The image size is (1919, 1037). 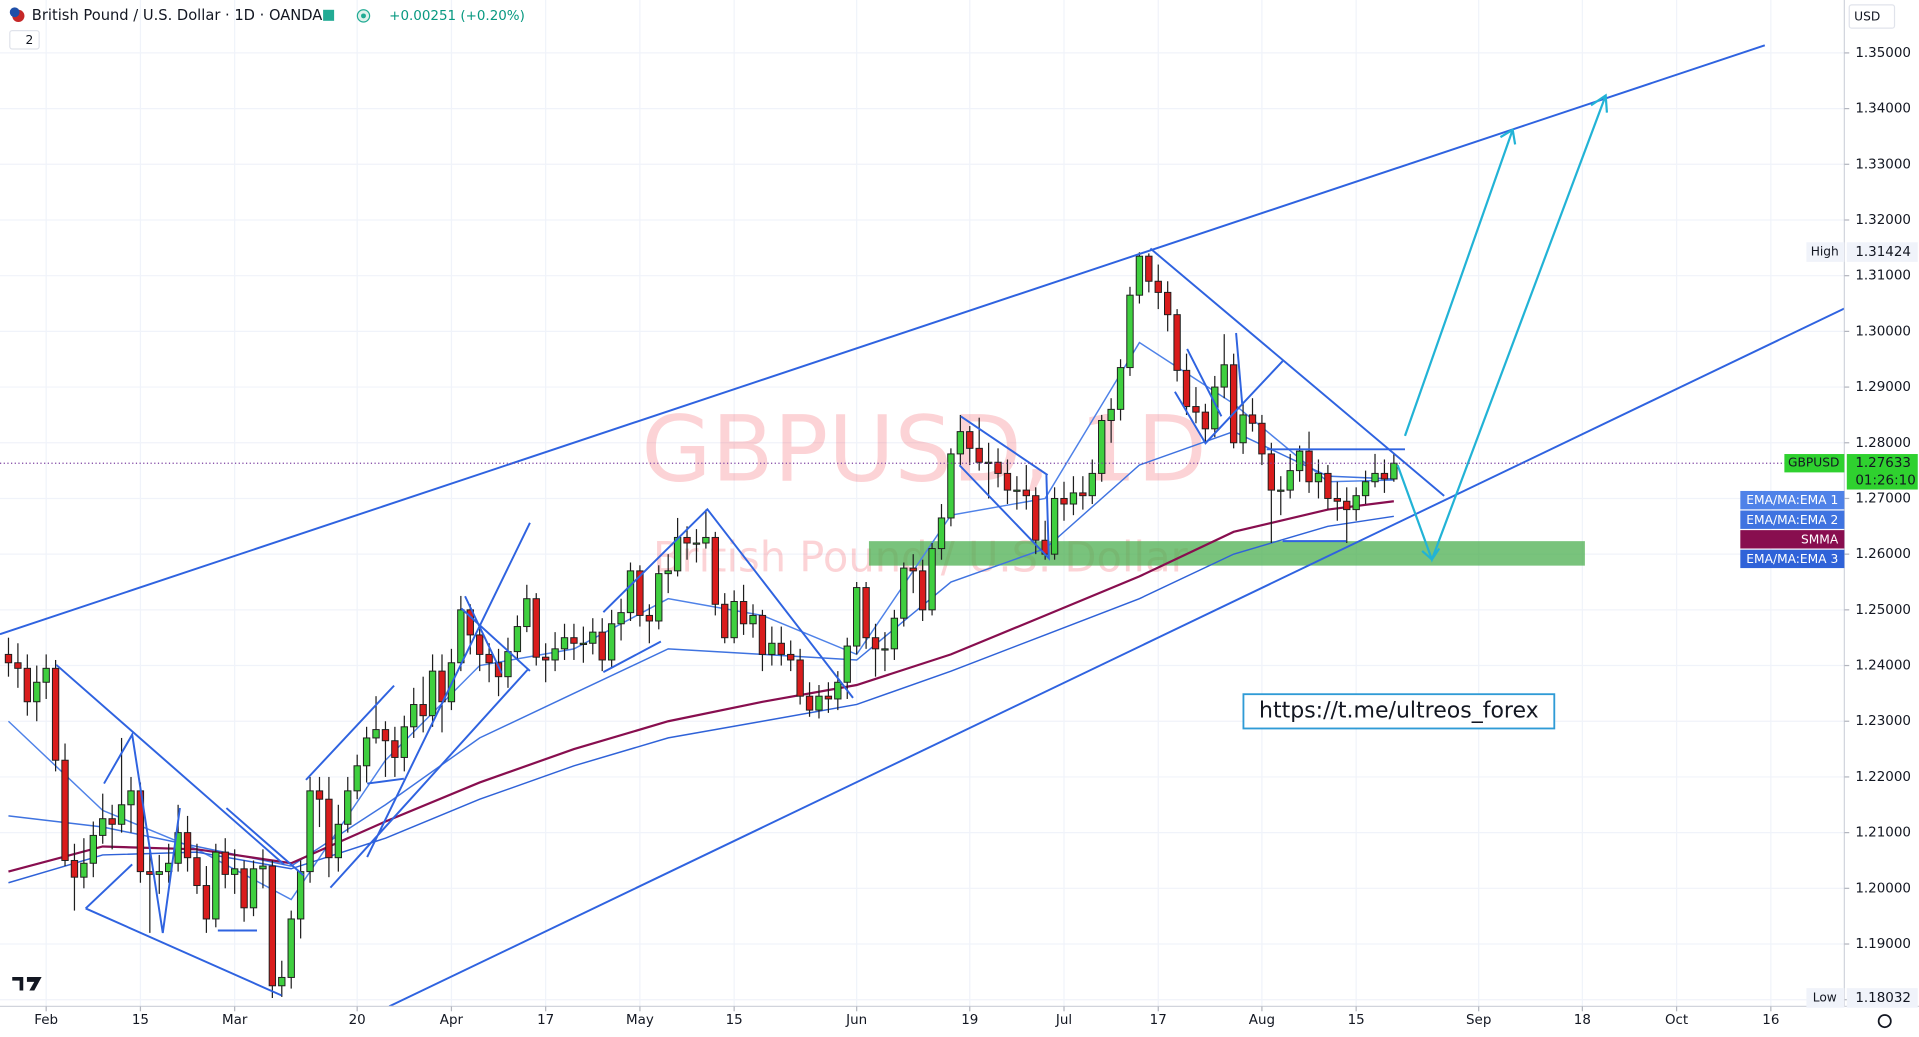 What do you see at coordinates (1883, 777) in the screenshot?
I see `y-tick-label: 1.22000` at bounding box center [1883, 777].